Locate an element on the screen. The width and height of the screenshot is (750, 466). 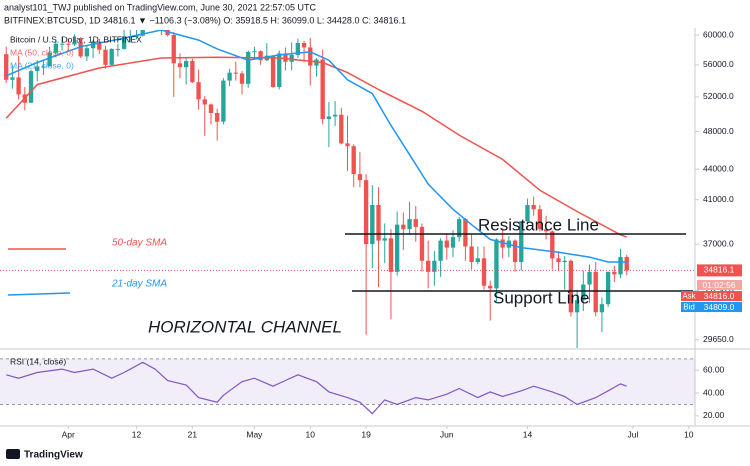
ask-value: 34816.0 is located at coordinates (719, 296).